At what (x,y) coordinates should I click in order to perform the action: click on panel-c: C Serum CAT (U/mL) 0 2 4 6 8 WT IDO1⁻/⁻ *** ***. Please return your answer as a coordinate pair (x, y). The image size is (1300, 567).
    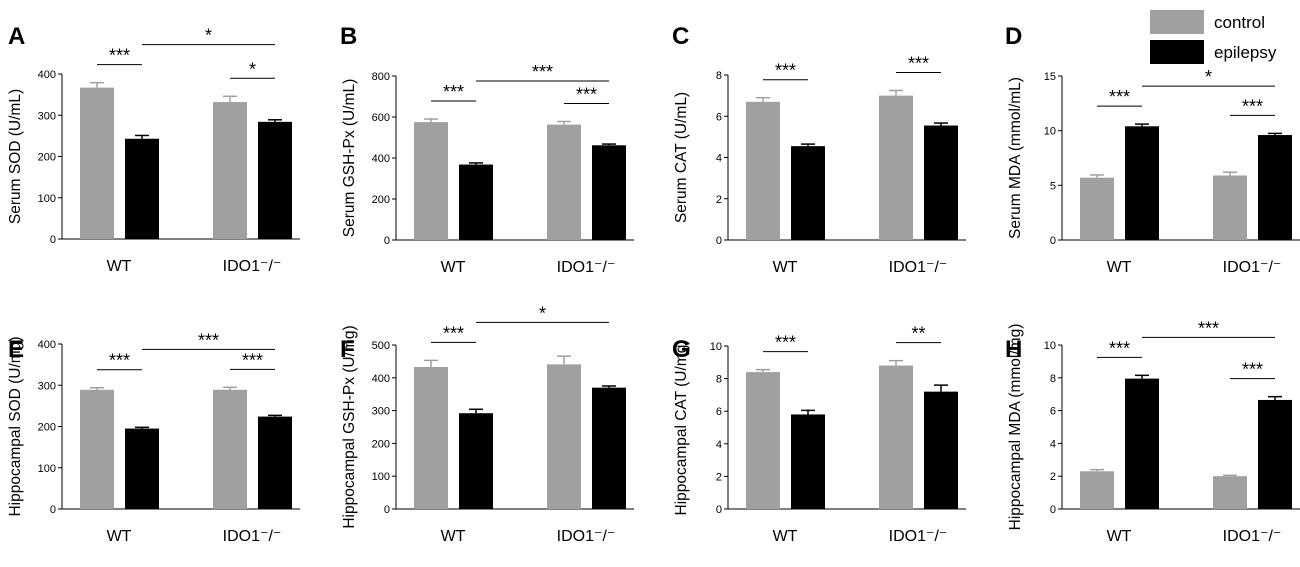
    Looking at the image, I should click on (819, 149).